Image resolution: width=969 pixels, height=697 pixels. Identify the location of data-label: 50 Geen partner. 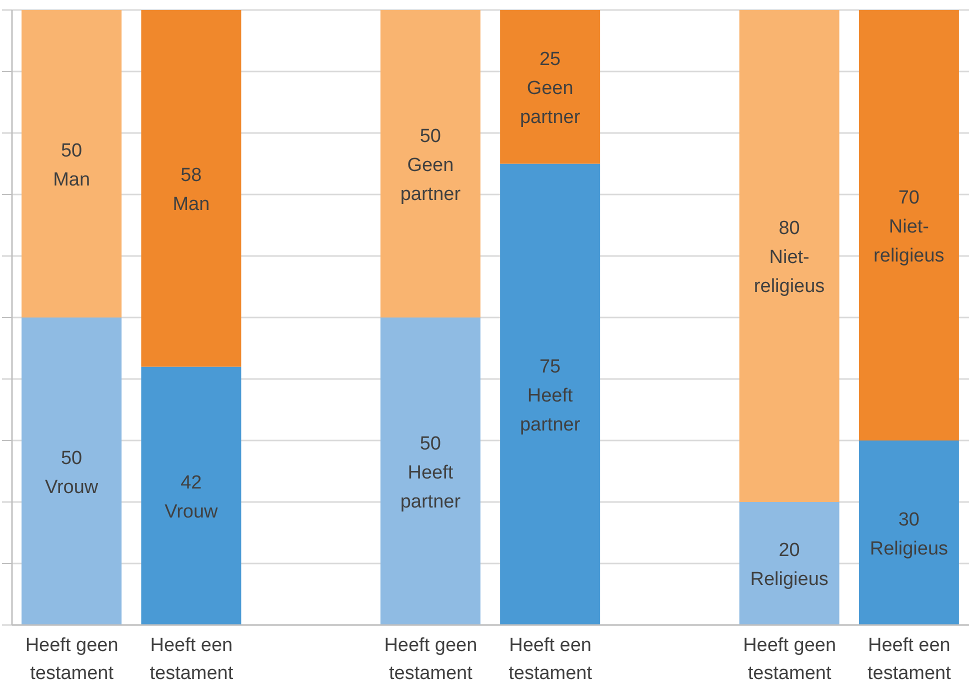
(431, 165).